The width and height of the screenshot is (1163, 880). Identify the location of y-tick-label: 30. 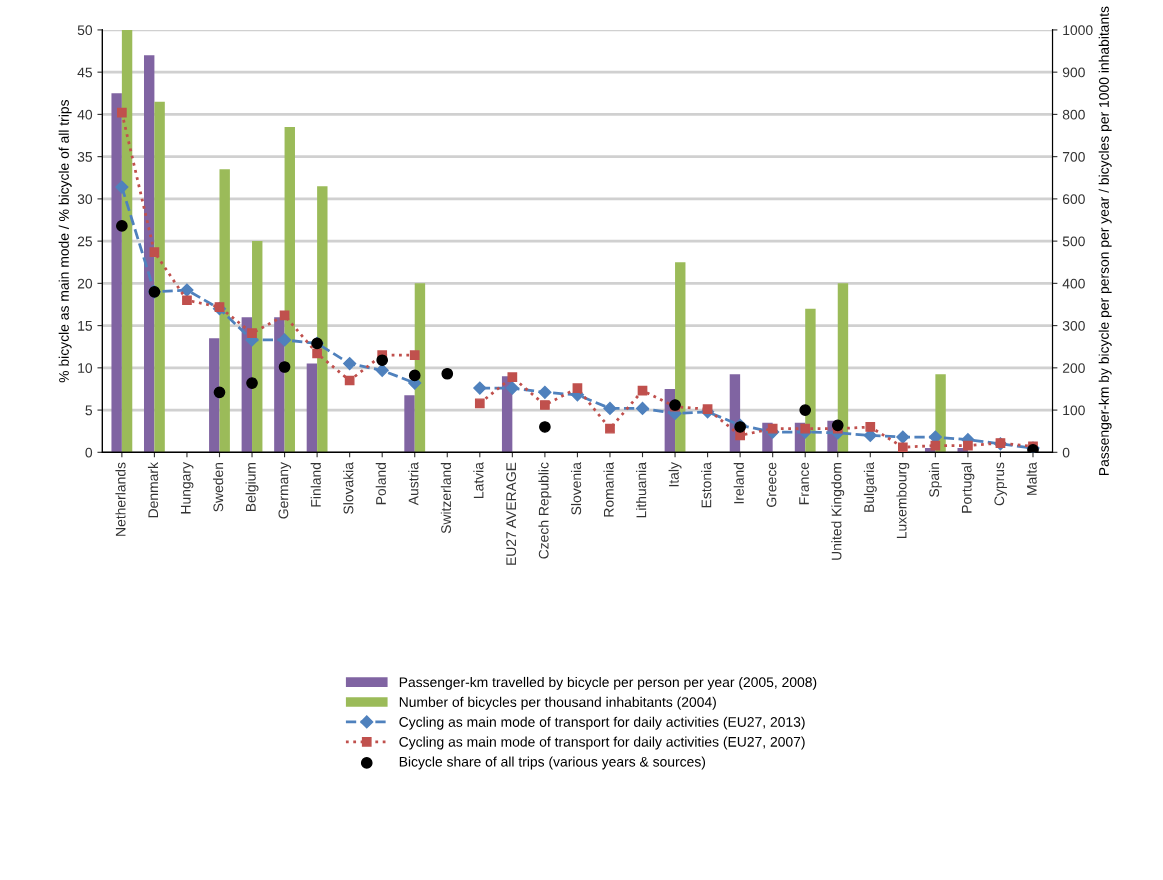
(85, 199).